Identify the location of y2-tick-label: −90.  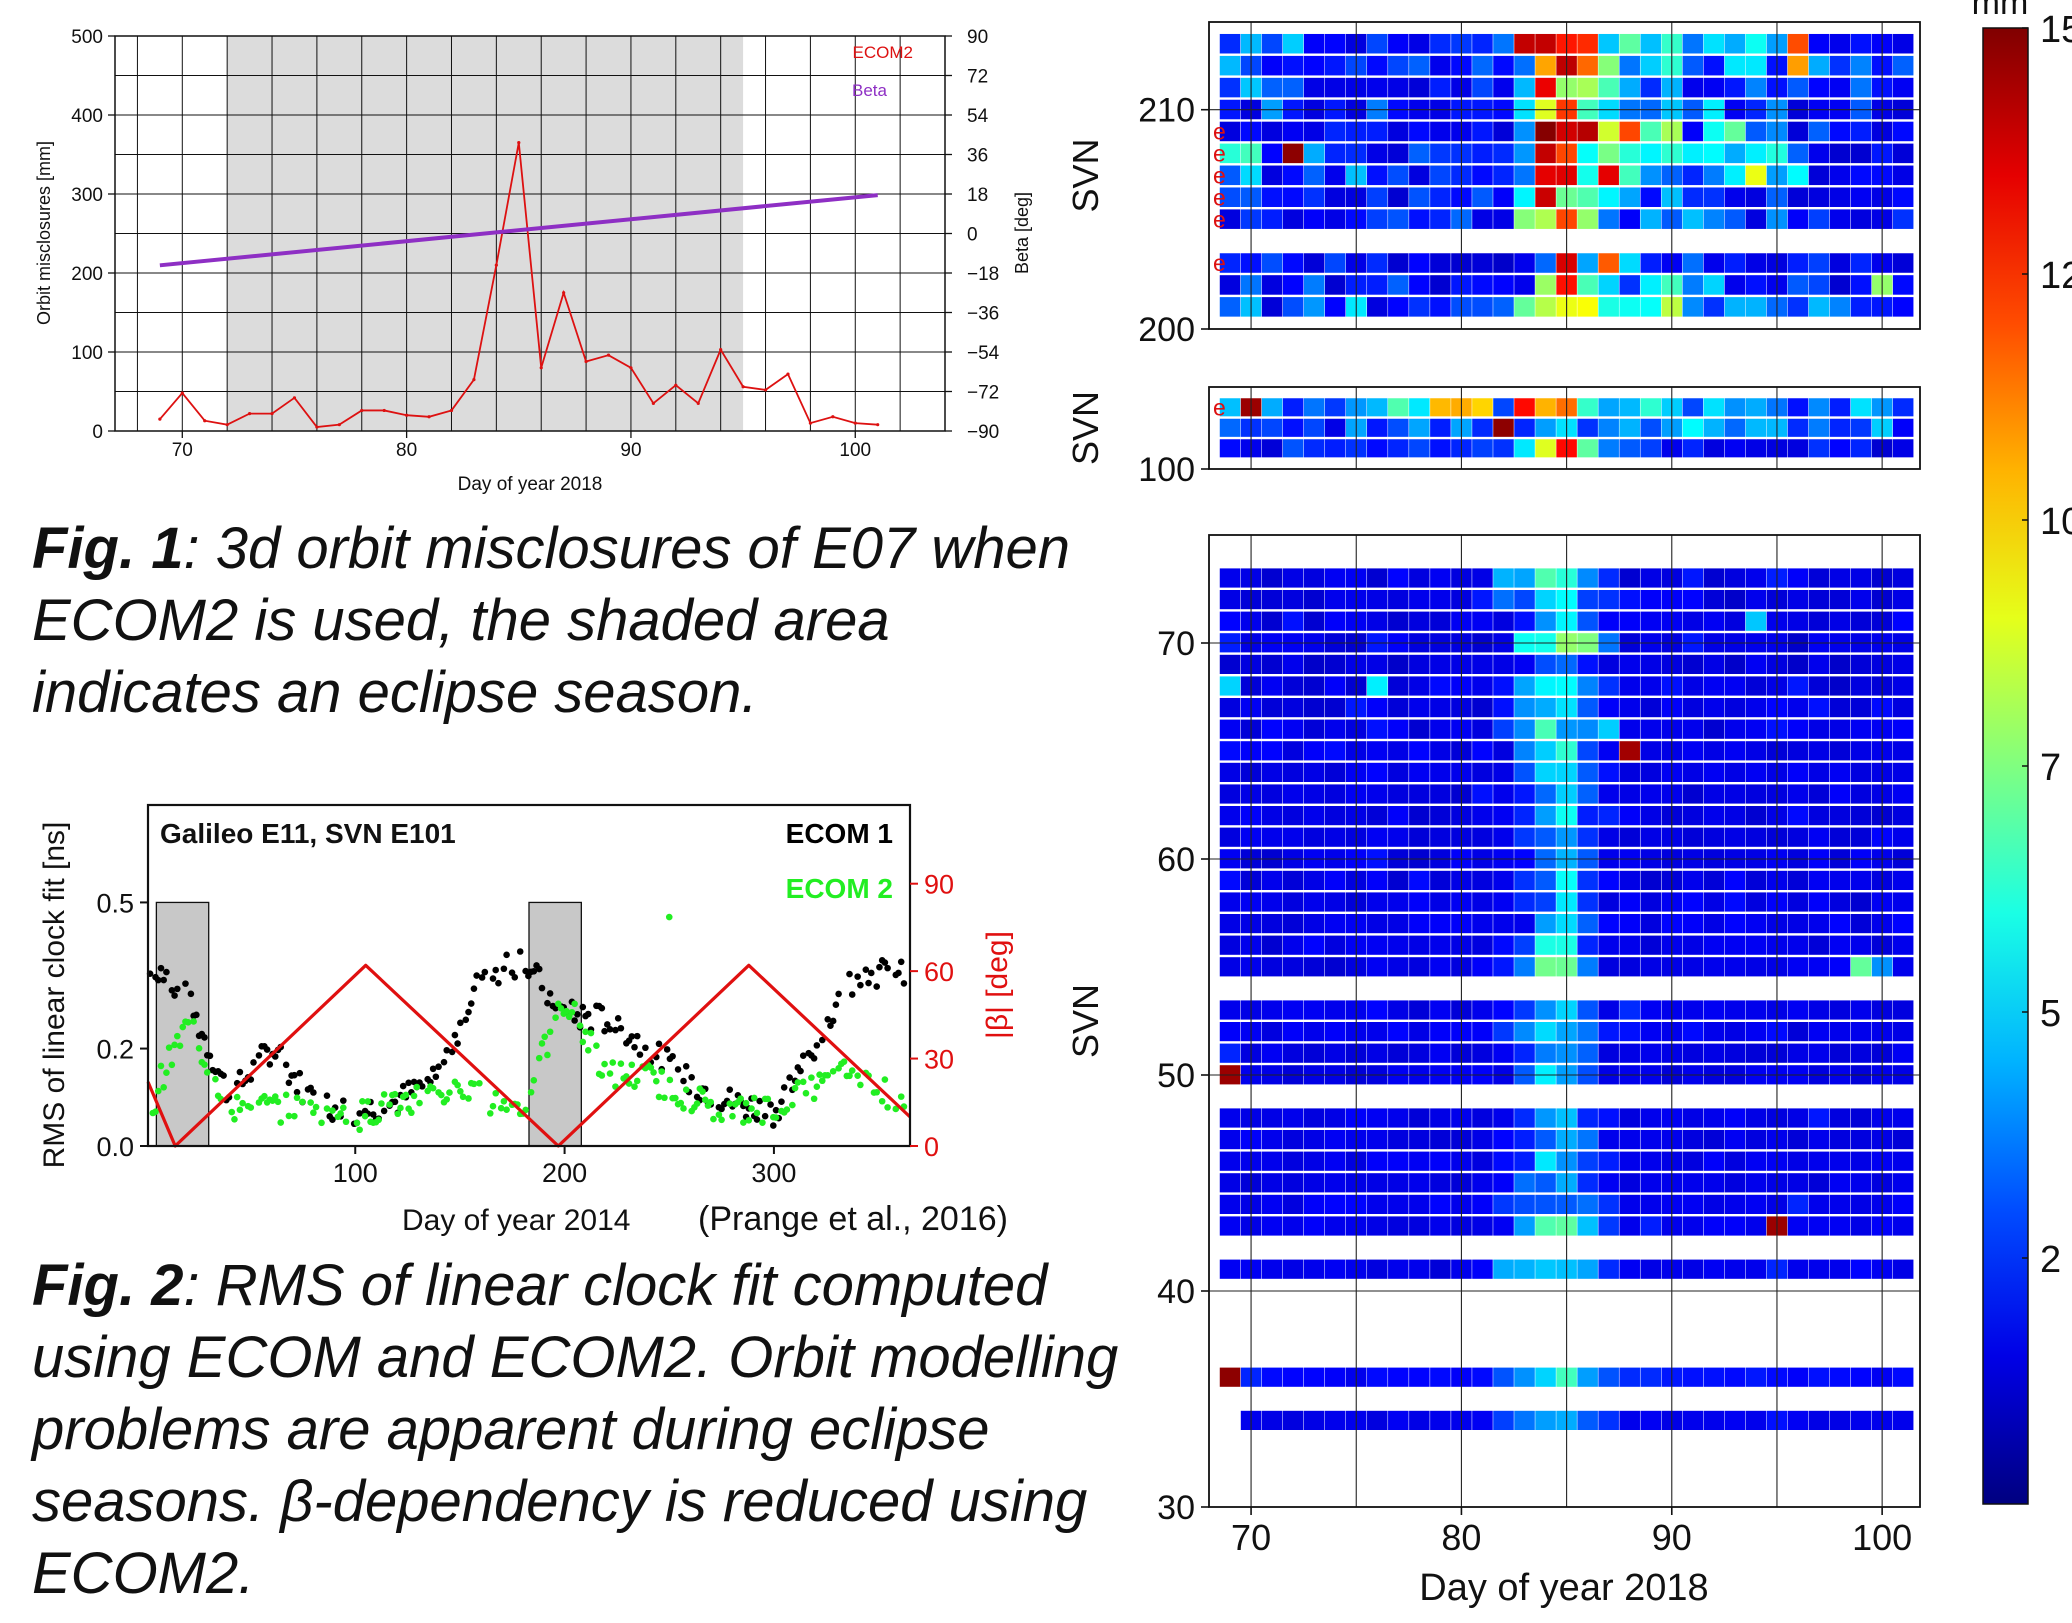
(983, 432).